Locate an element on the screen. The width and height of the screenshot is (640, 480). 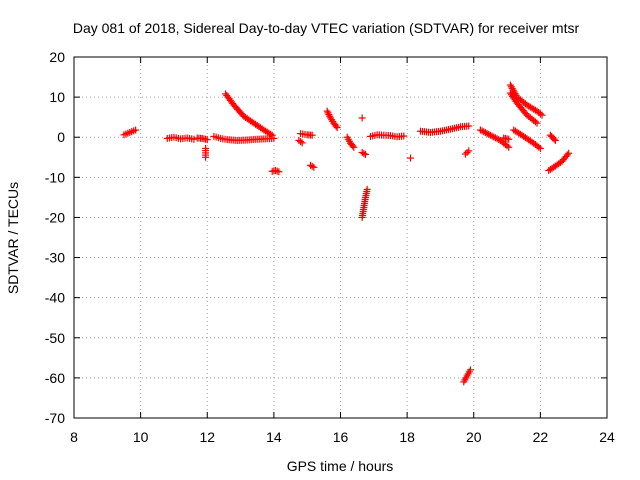
x-tick-label: 10 is located at coordinates (141, 437).